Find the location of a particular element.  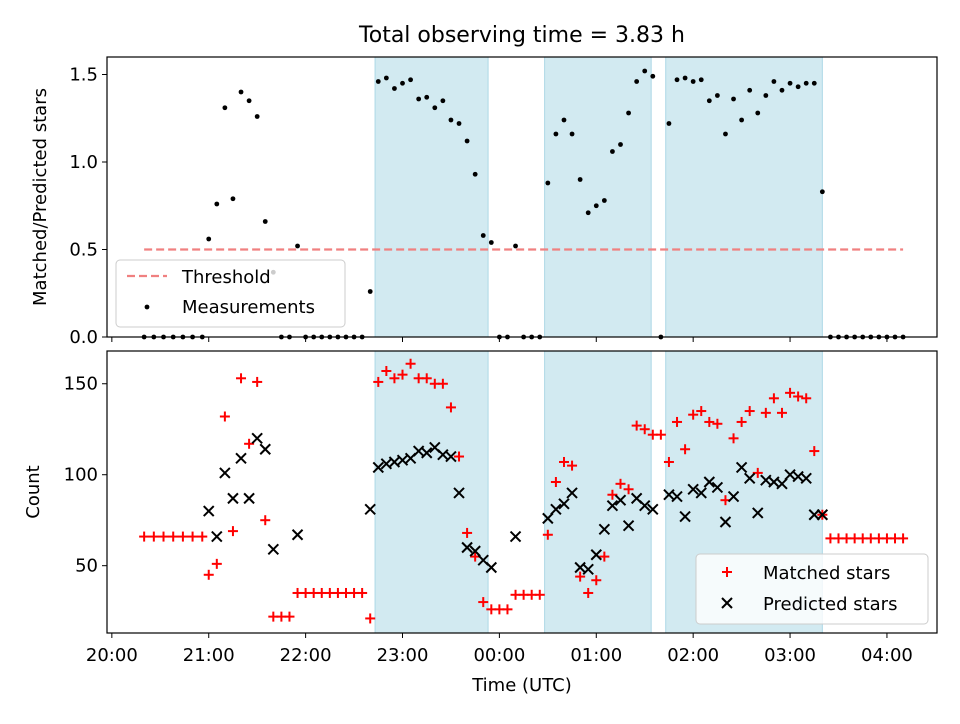

top-legend: Threshold Measurements is located at coordinates (230, 293).